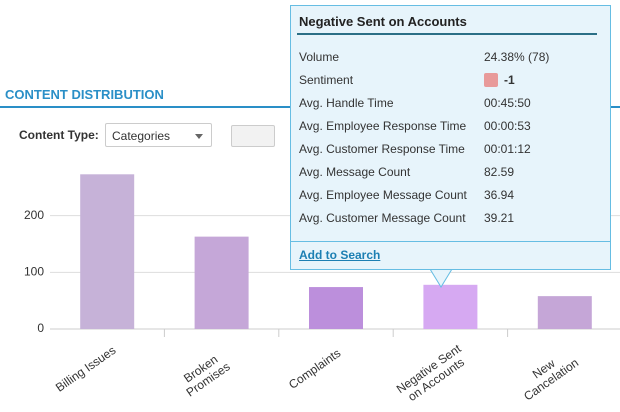 The width and height of the screenshot is (620, 412). I want to click on tooltip-row: Avg. Customer Response Time 00:01:12, so click(449, 150).